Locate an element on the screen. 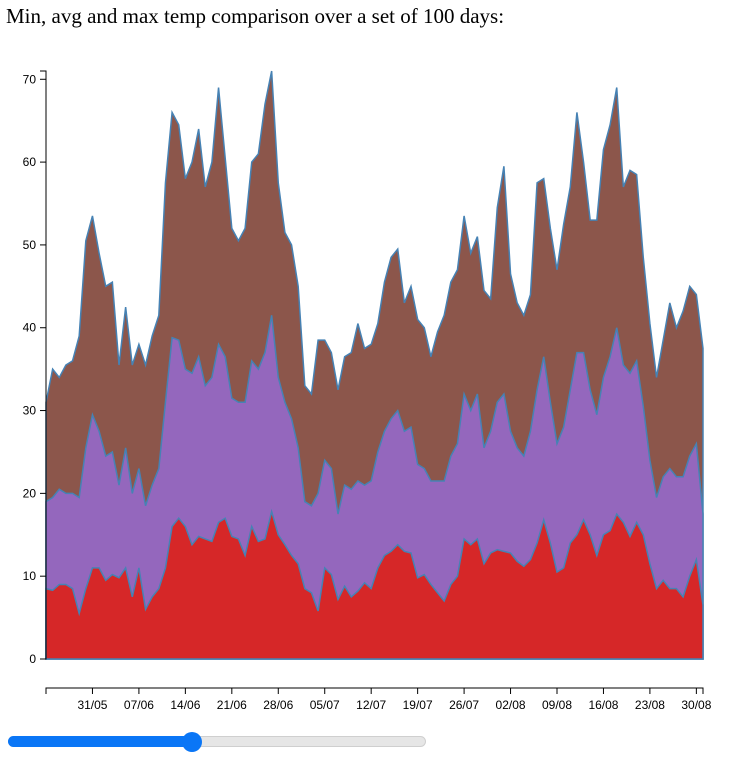 The image size is (741, 759). x-tick-label: 26/07 is located at coordinates (464, 705).